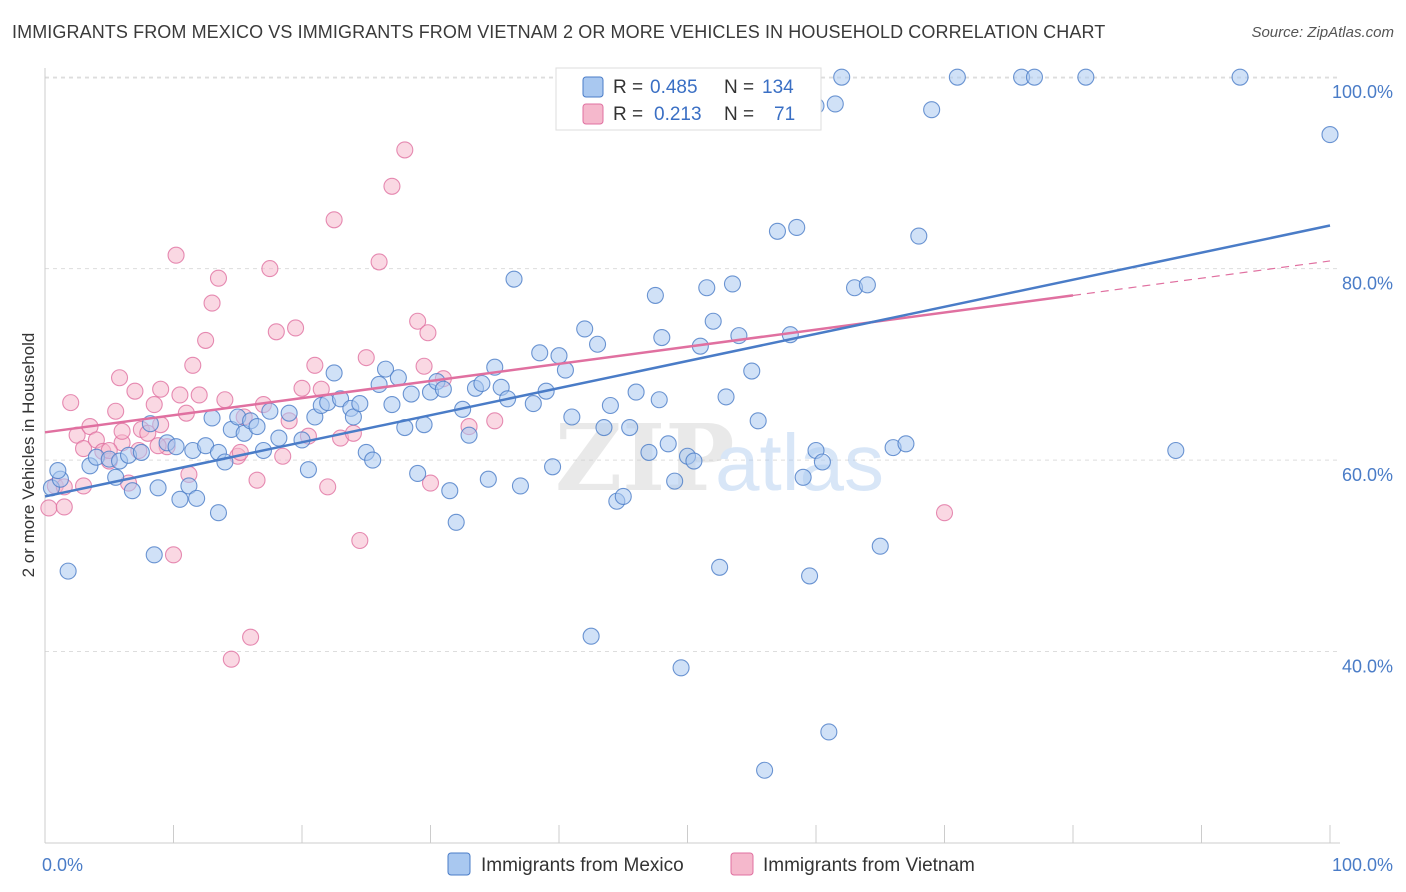 The height and width of the screenshot is (892, 1406). I want to click on bottom-legend-swatch-vietnam, so click(742, 864).